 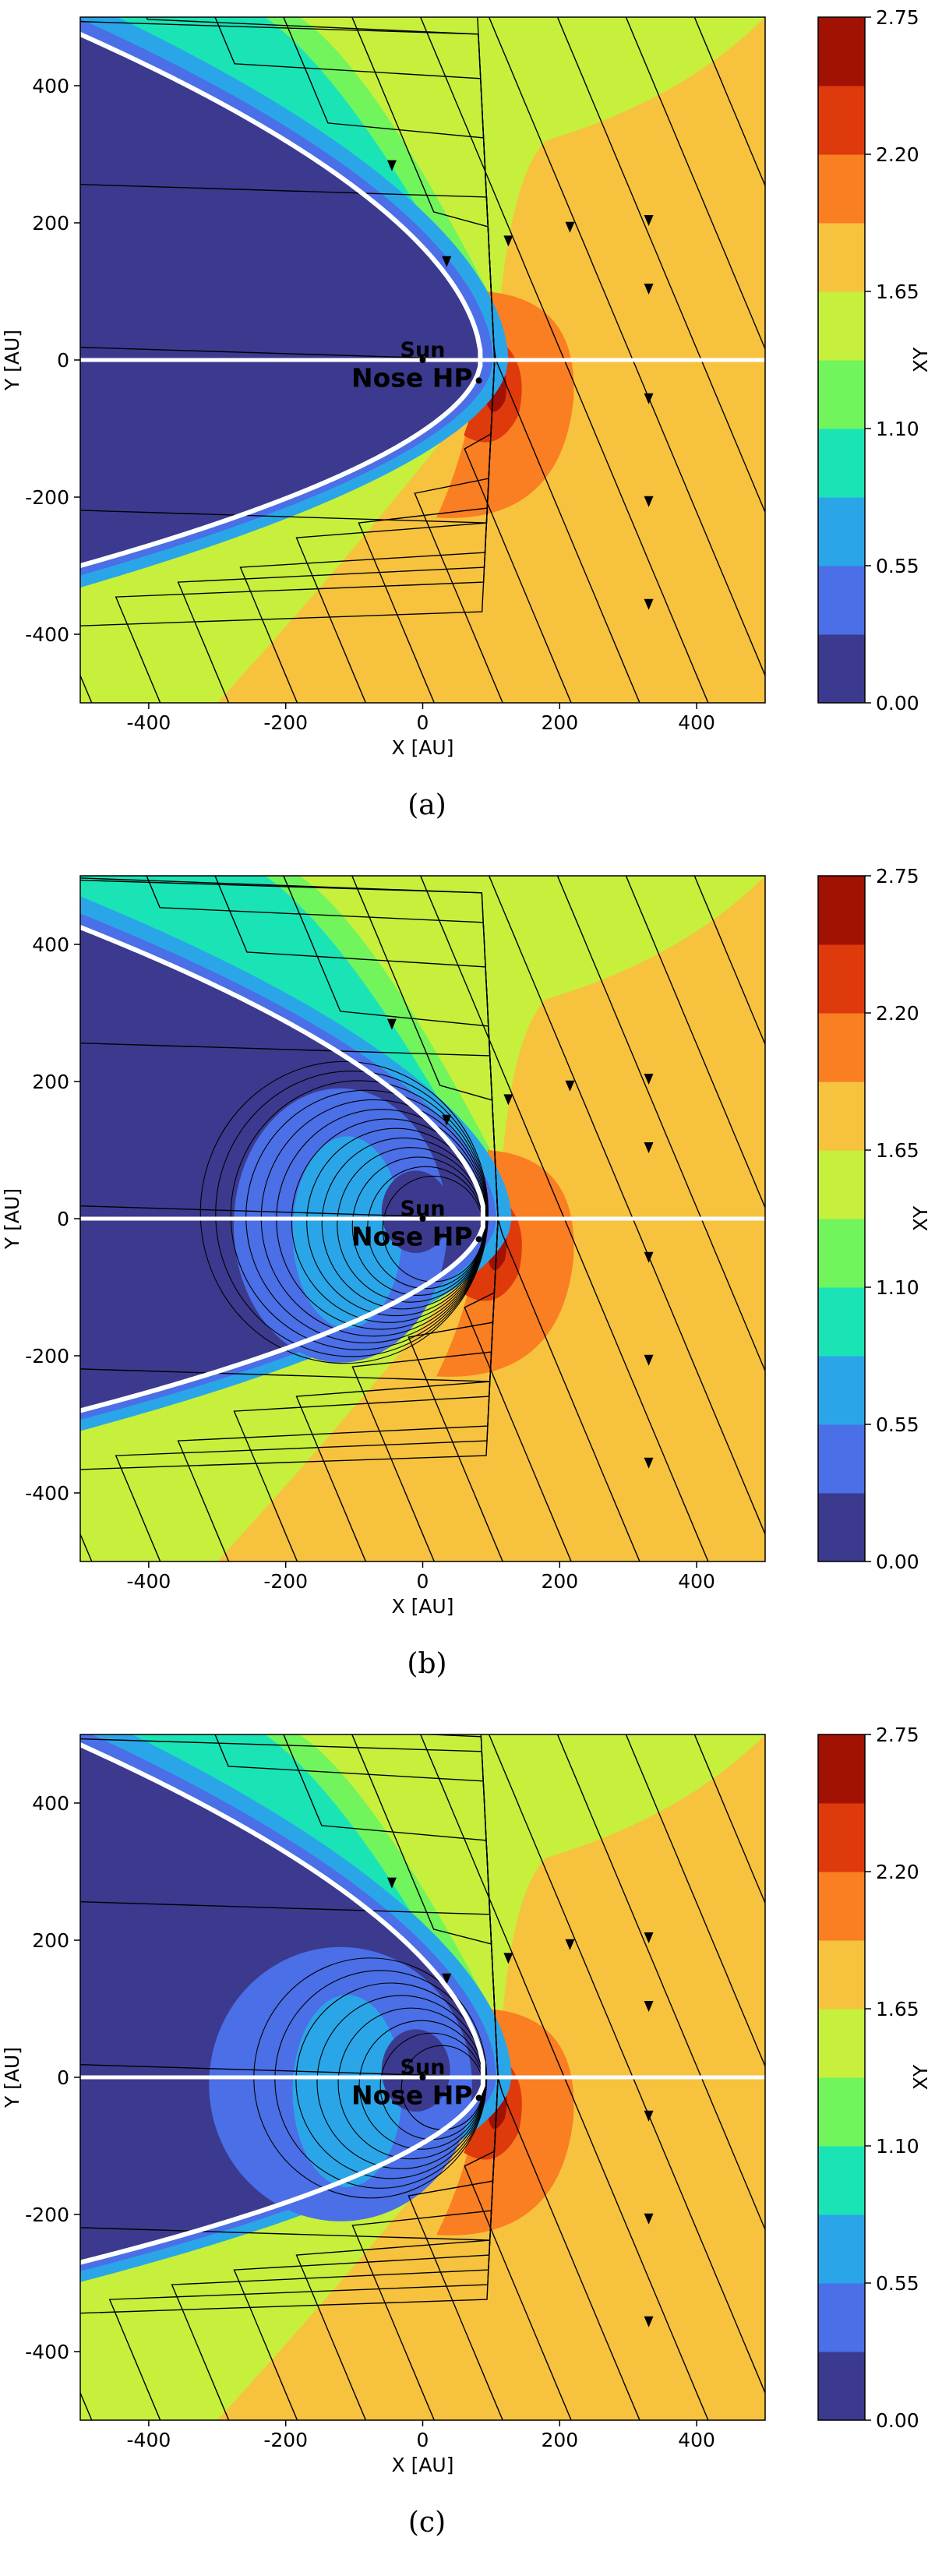 I want to click on y-axis-label: Y [AU], so click(x=12, y=2077).